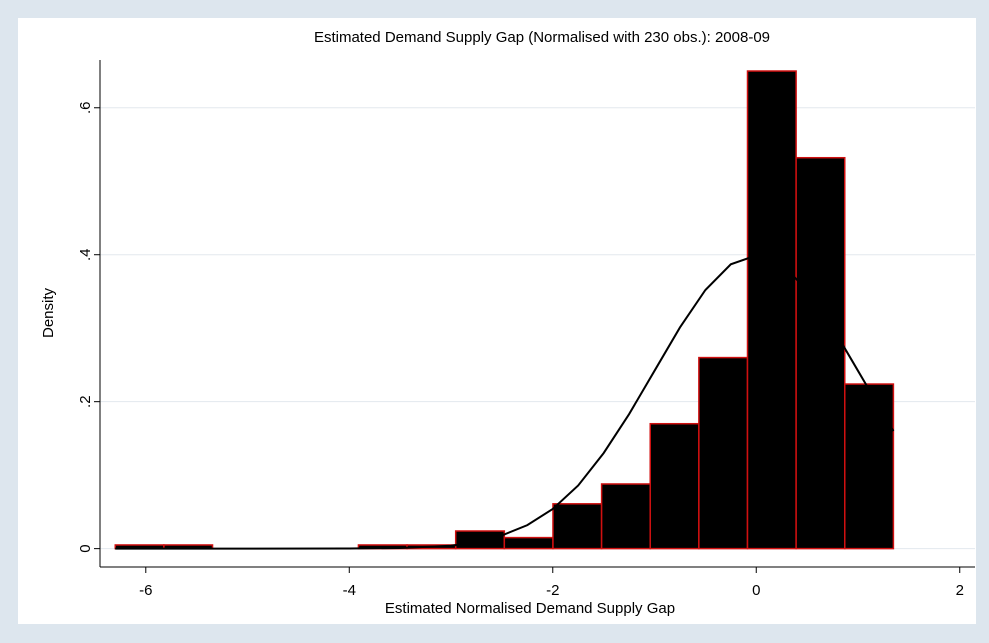 This screenshot has height=643, width=989. I want to click on y-tick-label: .2, so click(85, 401).